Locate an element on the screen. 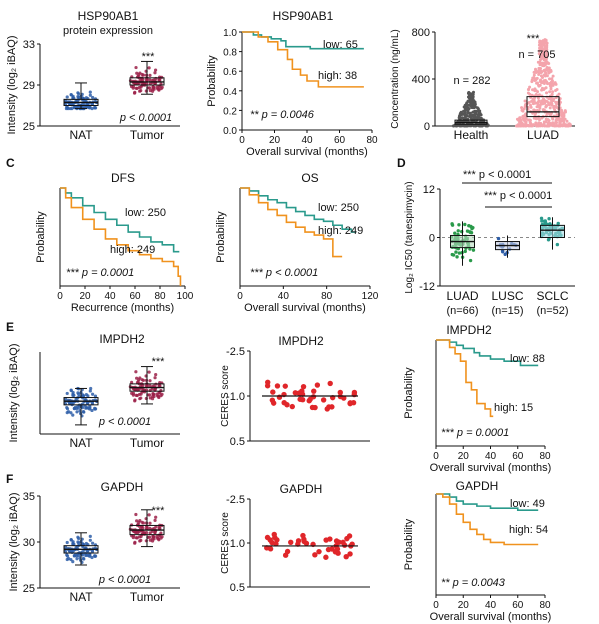 The height and width of the screenshot is (624, 599). y-tick-label: 400 is located at coordinates (421, 80).